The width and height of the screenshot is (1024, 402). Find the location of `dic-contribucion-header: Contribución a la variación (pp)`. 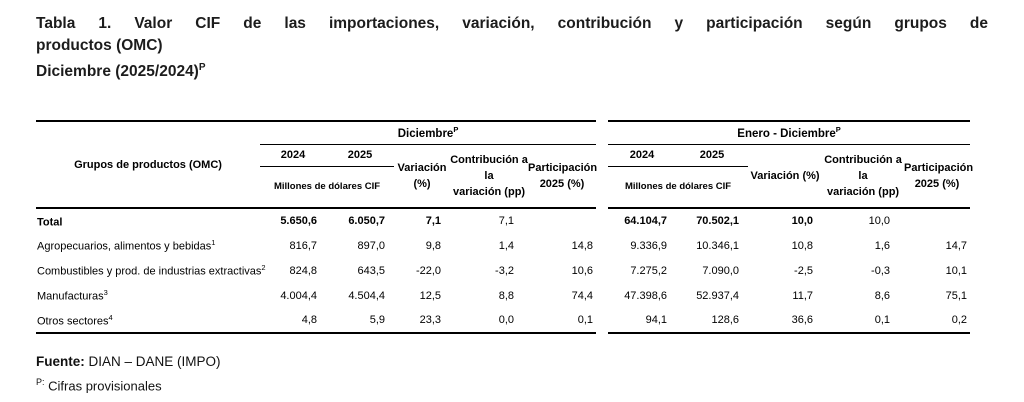

dic-contribucion-header: Contribución a la variación (pp) is located at coordinates (489, 175).